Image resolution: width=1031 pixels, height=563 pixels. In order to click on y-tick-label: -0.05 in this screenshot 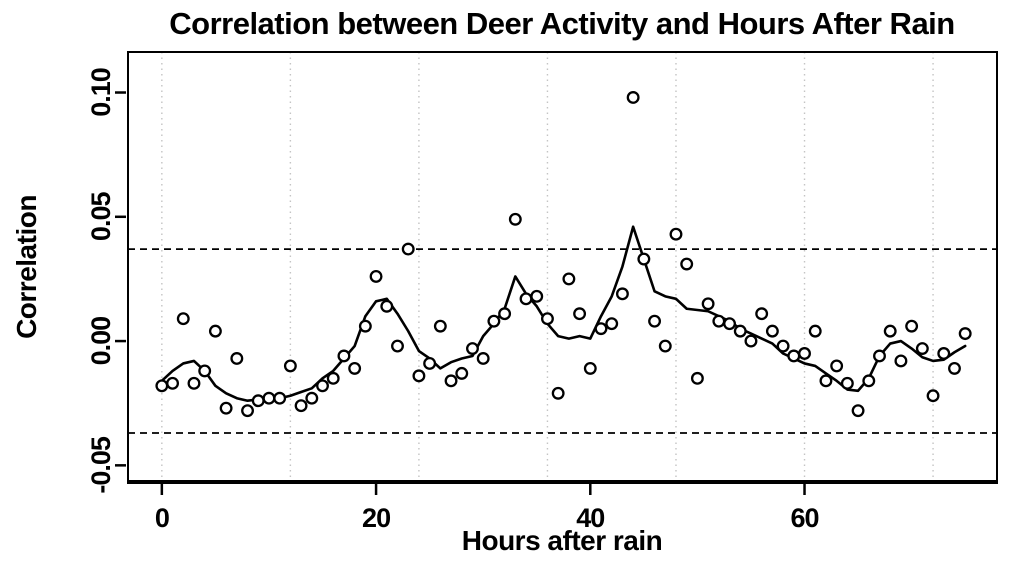, I will do `click(101, 465)`.